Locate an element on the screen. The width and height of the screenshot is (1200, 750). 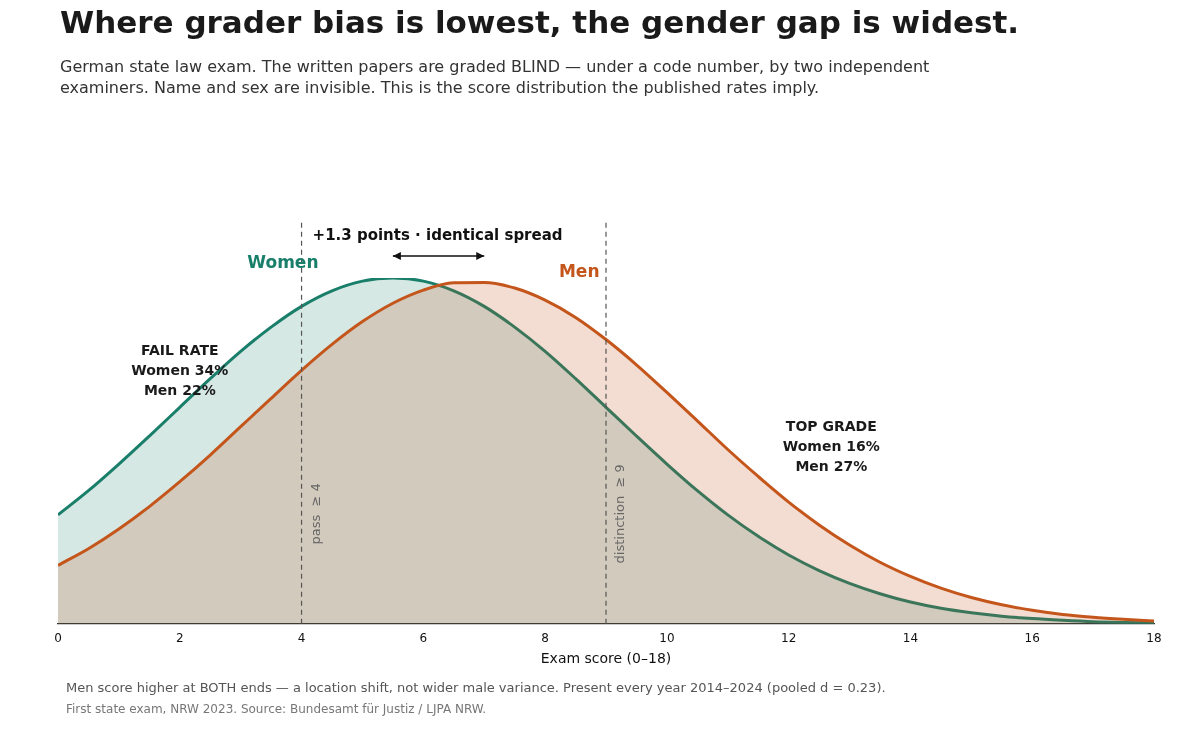
x-tick-label: 2 is located at coordinates (179, 638).